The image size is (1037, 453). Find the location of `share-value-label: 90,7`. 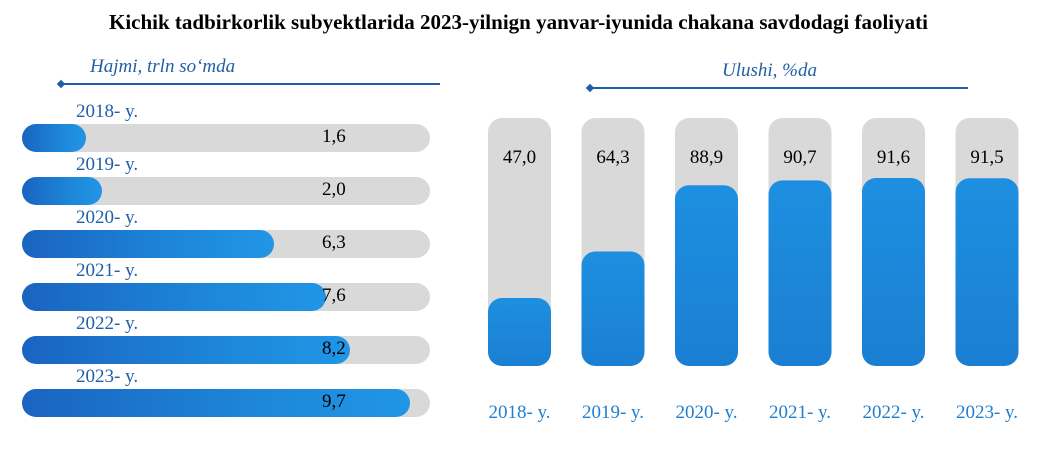

share-value-label: 90,7 is located at coordinates (799, 157).